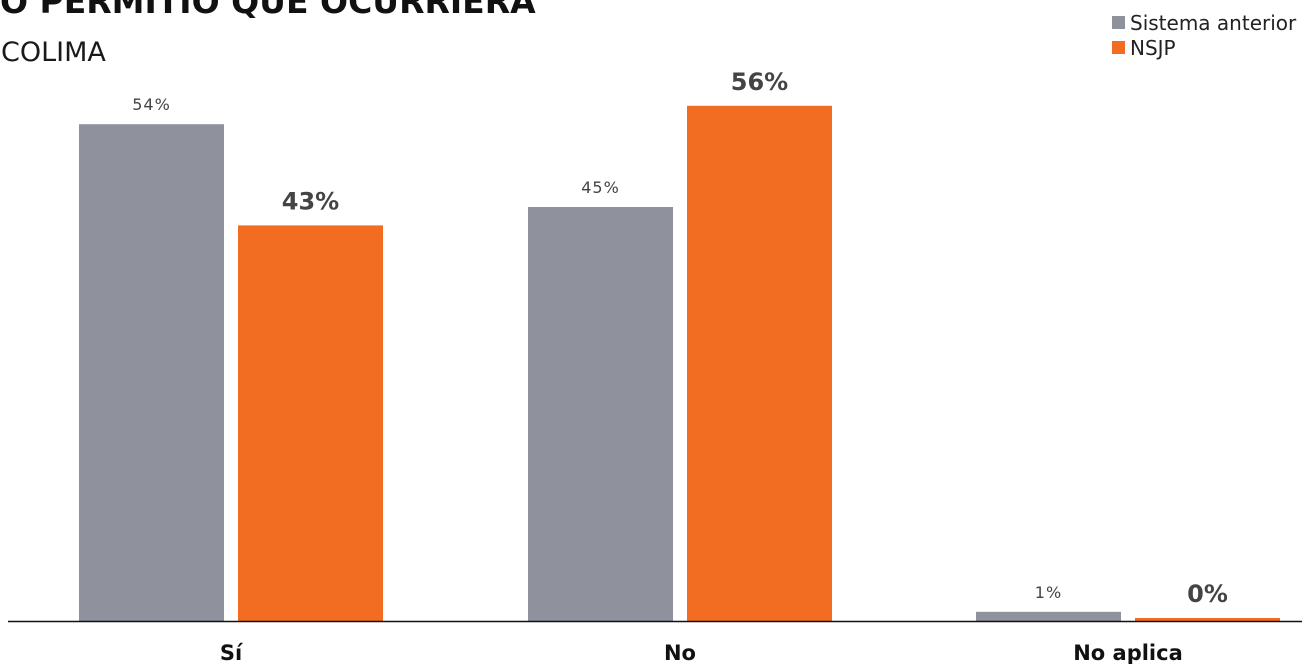  I want to click on category-label-no-aplica: No aplica, so click(1128, 652).